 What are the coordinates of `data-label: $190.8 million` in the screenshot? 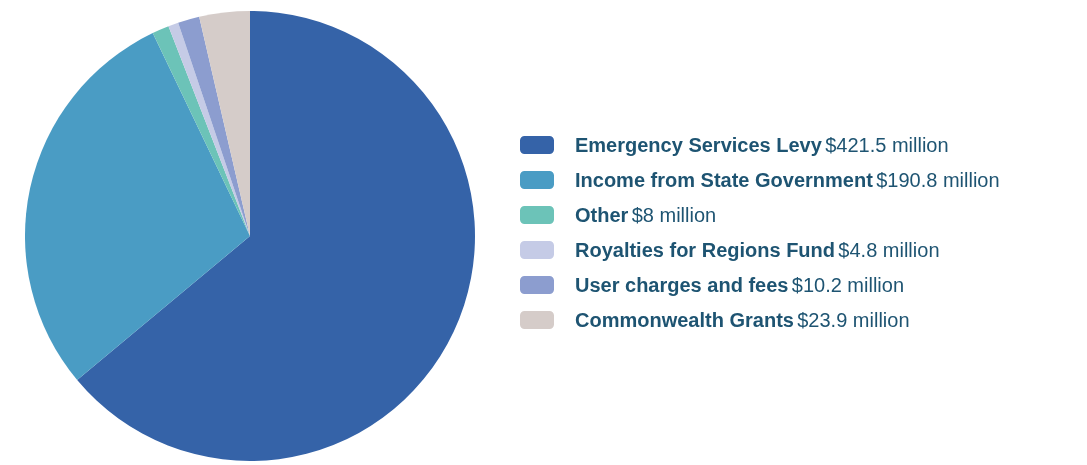 It's located at (938, 180).